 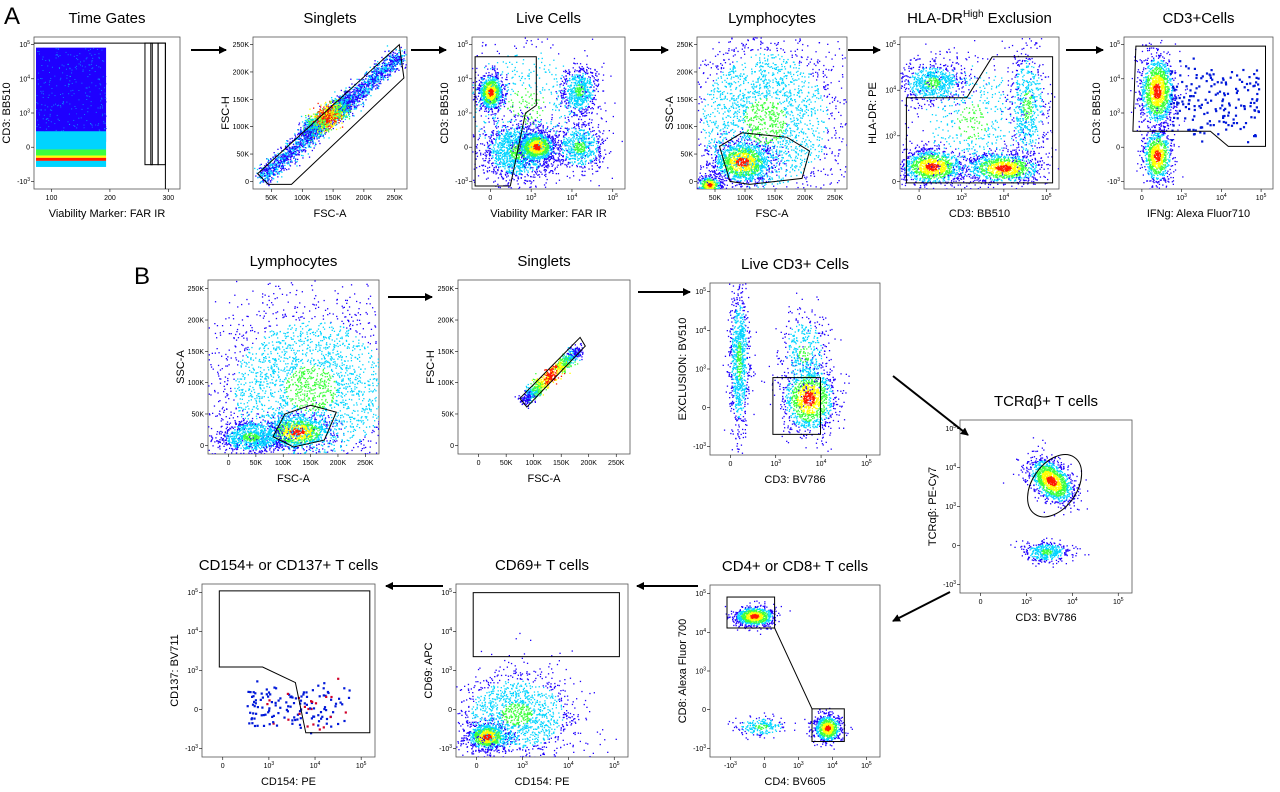 What do you see at coordinates (772, 18) in the screenshot?
I see `plot-title: Lymphocytes` at bounding box center [772, 18].